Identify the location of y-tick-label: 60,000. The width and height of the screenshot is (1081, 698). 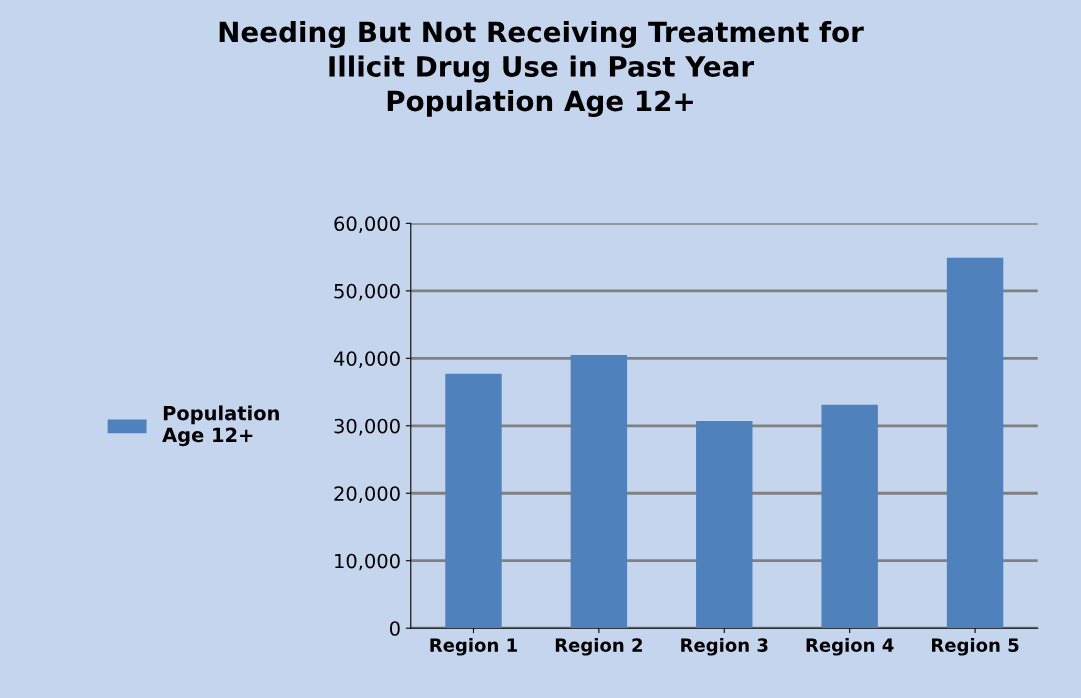
(367, 225).